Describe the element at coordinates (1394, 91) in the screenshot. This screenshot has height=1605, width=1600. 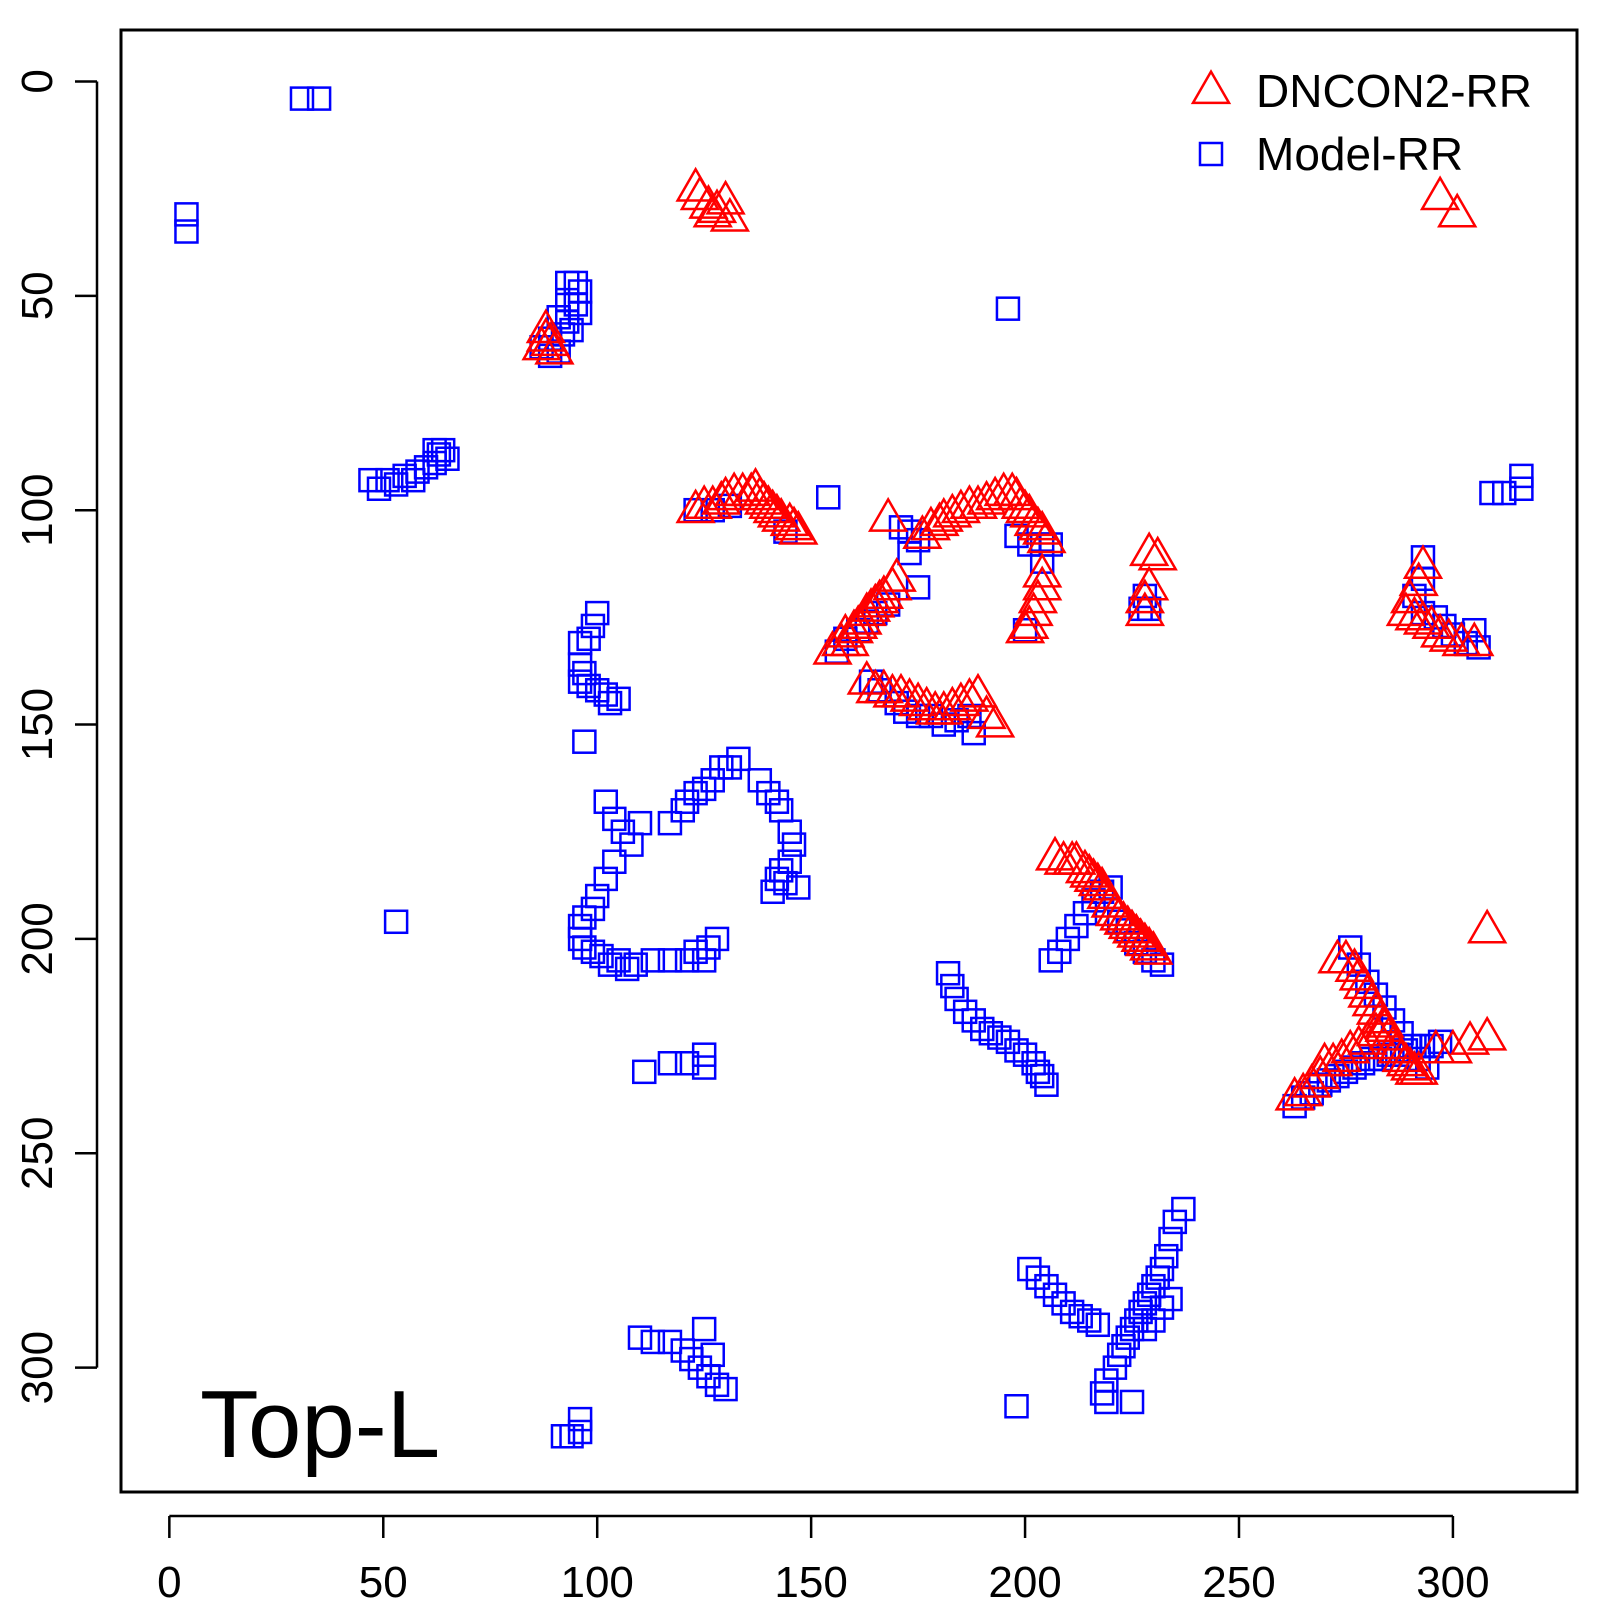
I see `legend-label: DNCON2-RR` at that location.